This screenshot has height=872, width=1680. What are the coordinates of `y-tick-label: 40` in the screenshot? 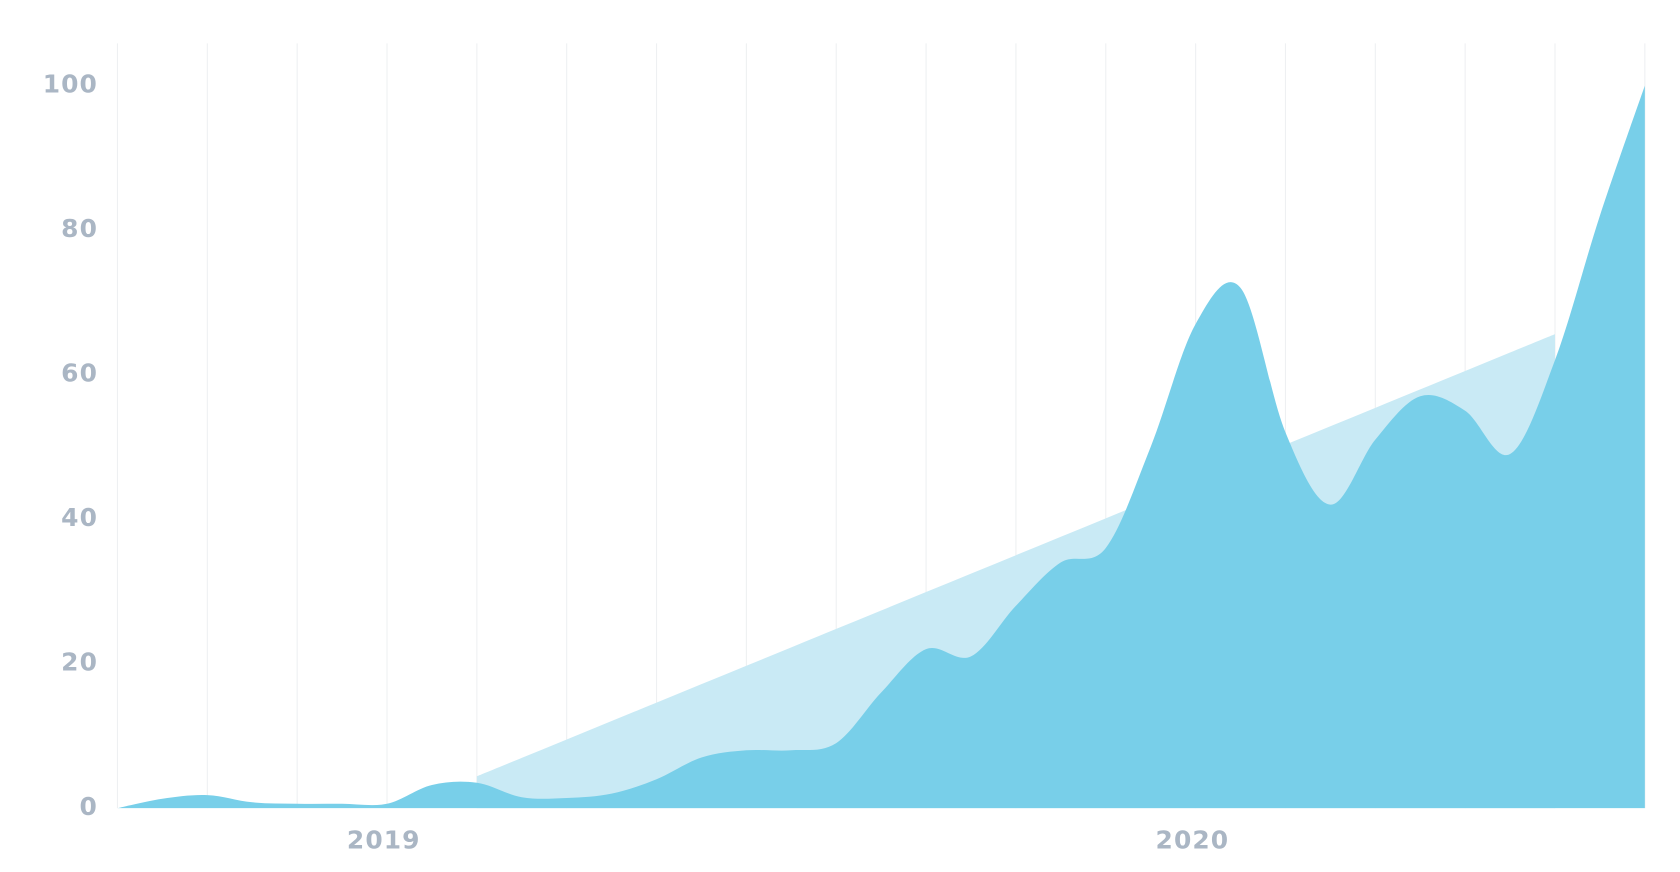 It's located at (79, 517).